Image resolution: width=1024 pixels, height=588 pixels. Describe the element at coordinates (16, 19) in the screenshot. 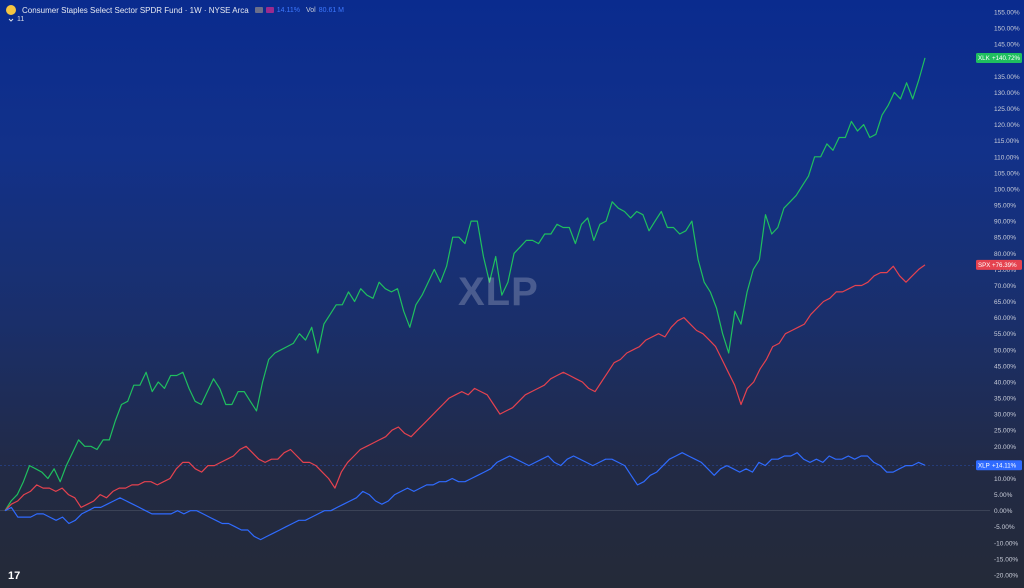

I see `indicators-toggle: 11` at that location.